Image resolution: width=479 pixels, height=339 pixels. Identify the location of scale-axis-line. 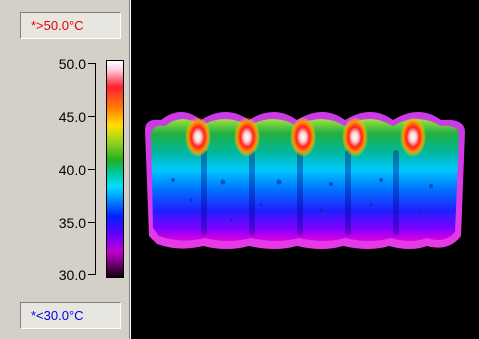
(95, 169).